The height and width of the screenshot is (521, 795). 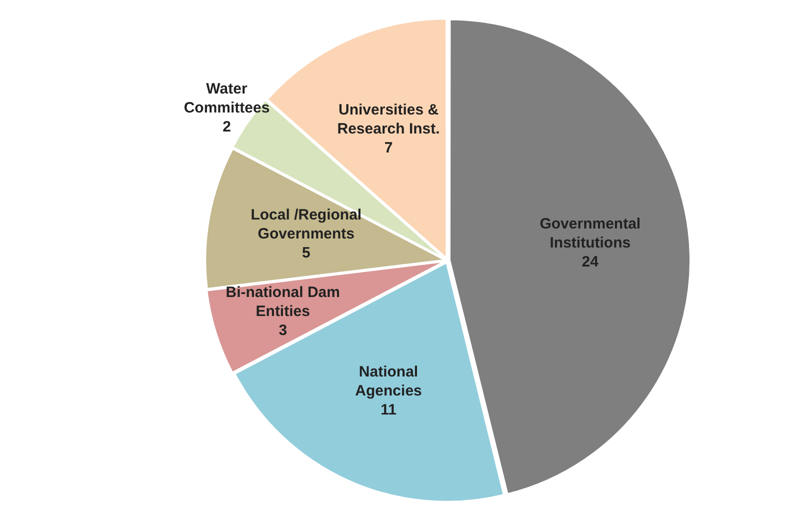 I want to click on slice-label: National Agencies, so click(x=388, y=382).